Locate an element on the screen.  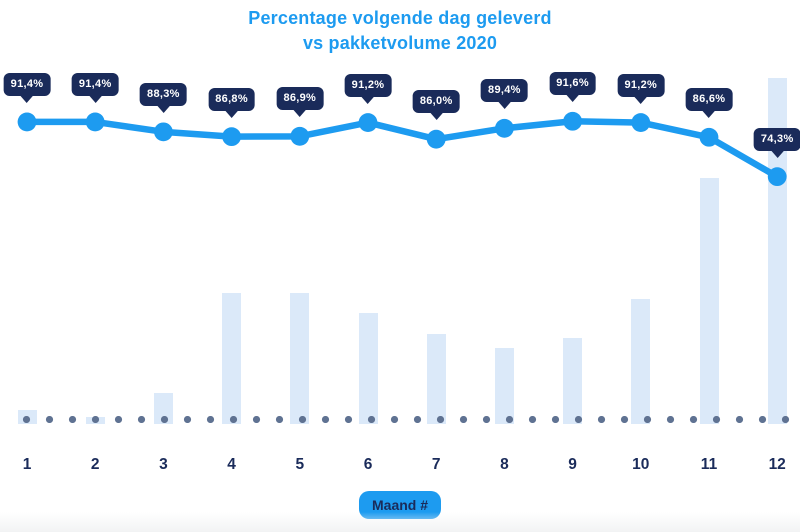
x-axis-label-month-9: 9 is located at coordinates (572, 464).